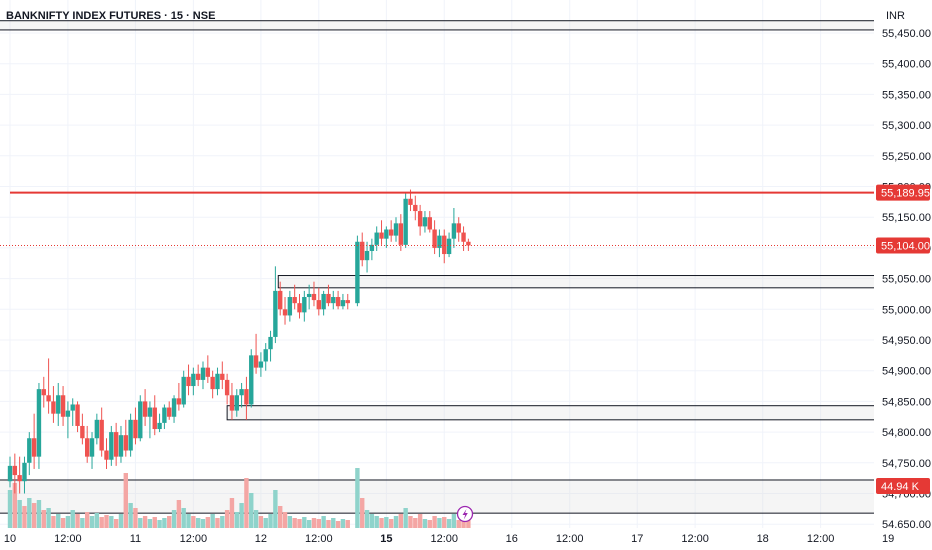 The width and height of the screenshot is (932, 550). What do you see at coordinates (763, 539) in the screenshot?
I see `time-tick-label: 18` at bounding box center [763, 539].